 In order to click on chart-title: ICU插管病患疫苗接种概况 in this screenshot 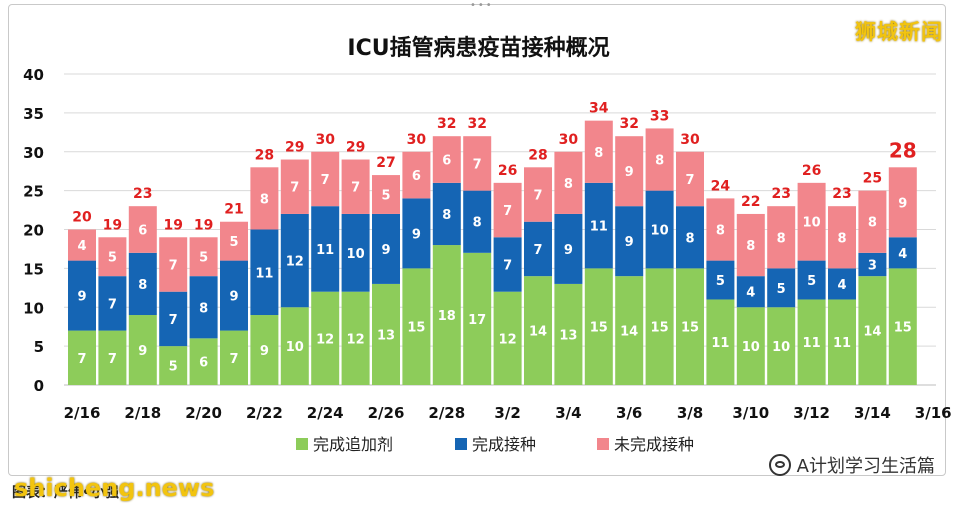, I will do `click(478, 48)`.